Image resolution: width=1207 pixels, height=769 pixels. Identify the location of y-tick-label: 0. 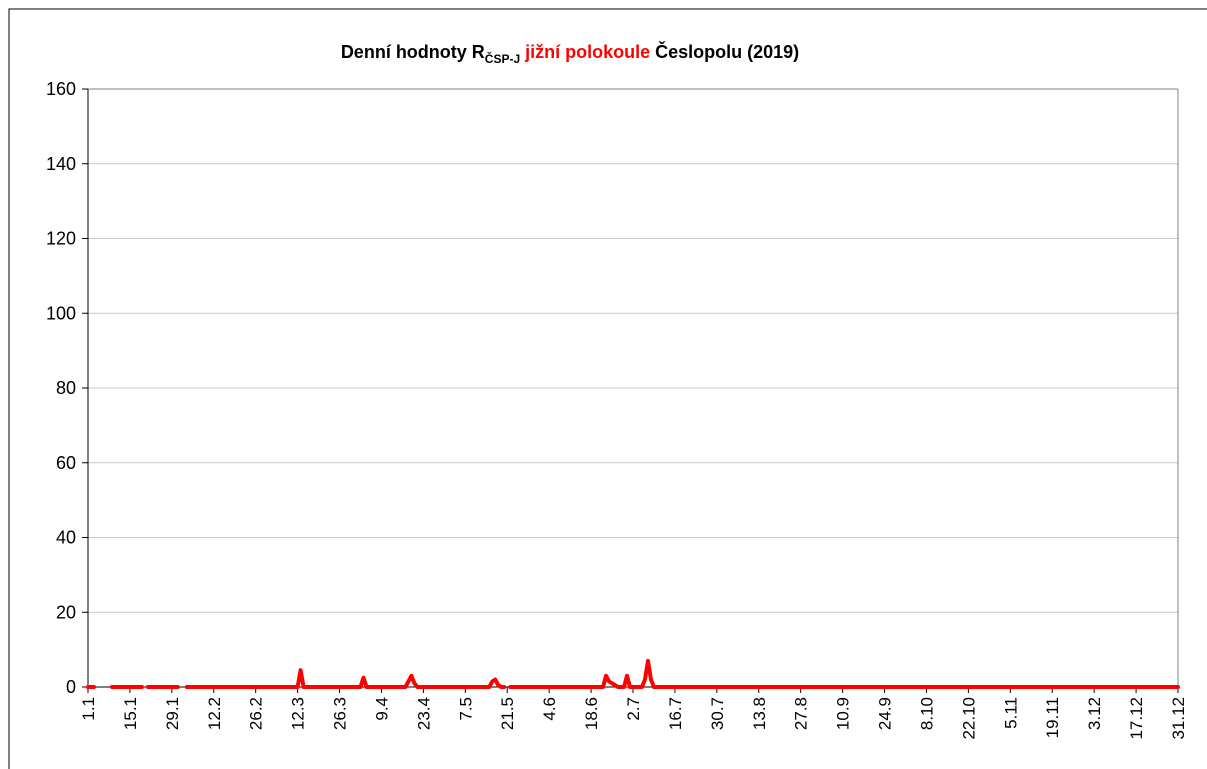
(71, 687).